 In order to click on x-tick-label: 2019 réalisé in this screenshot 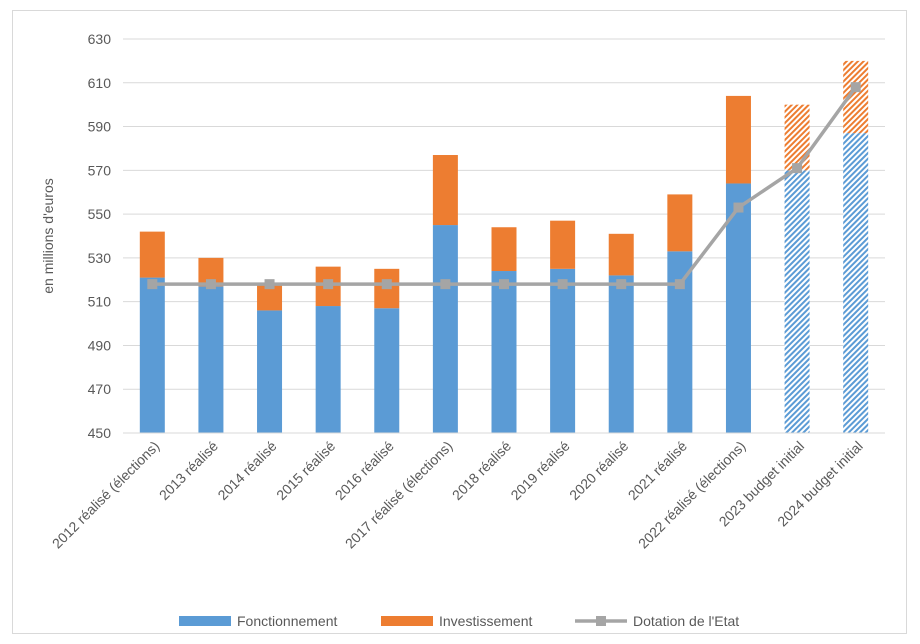, I will do `click(539, 470)`.